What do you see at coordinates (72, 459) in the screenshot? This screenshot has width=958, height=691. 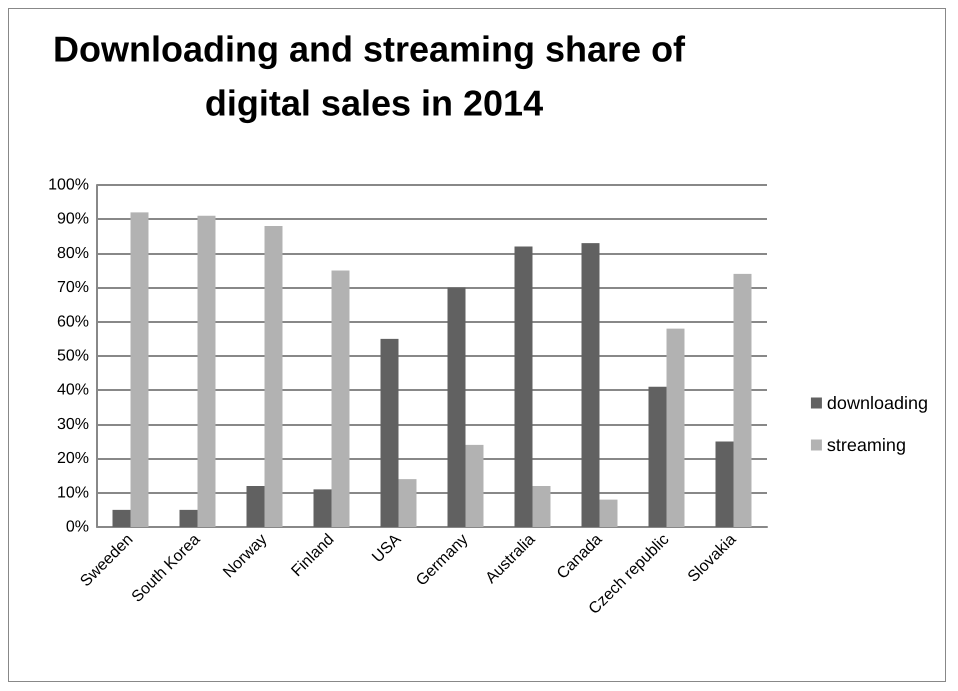 I see `y-tick-label: 20%` at bounding box center [72, 459].